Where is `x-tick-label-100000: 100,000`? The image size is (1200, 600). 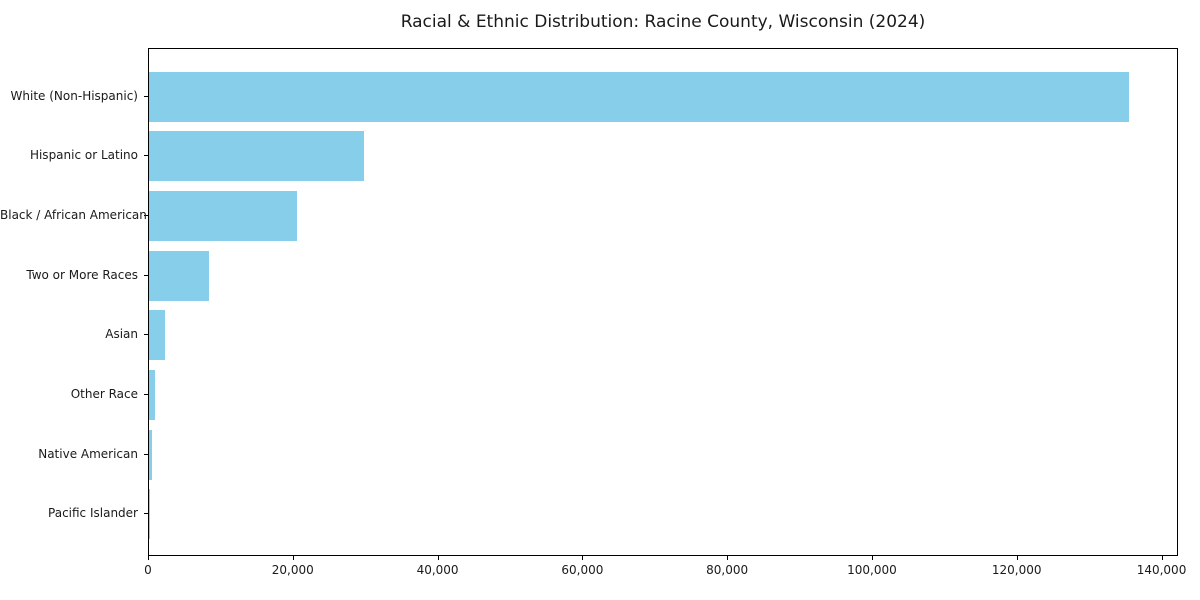
x-tick-label-100000: 100,000 is located at coordinates (872, 570).